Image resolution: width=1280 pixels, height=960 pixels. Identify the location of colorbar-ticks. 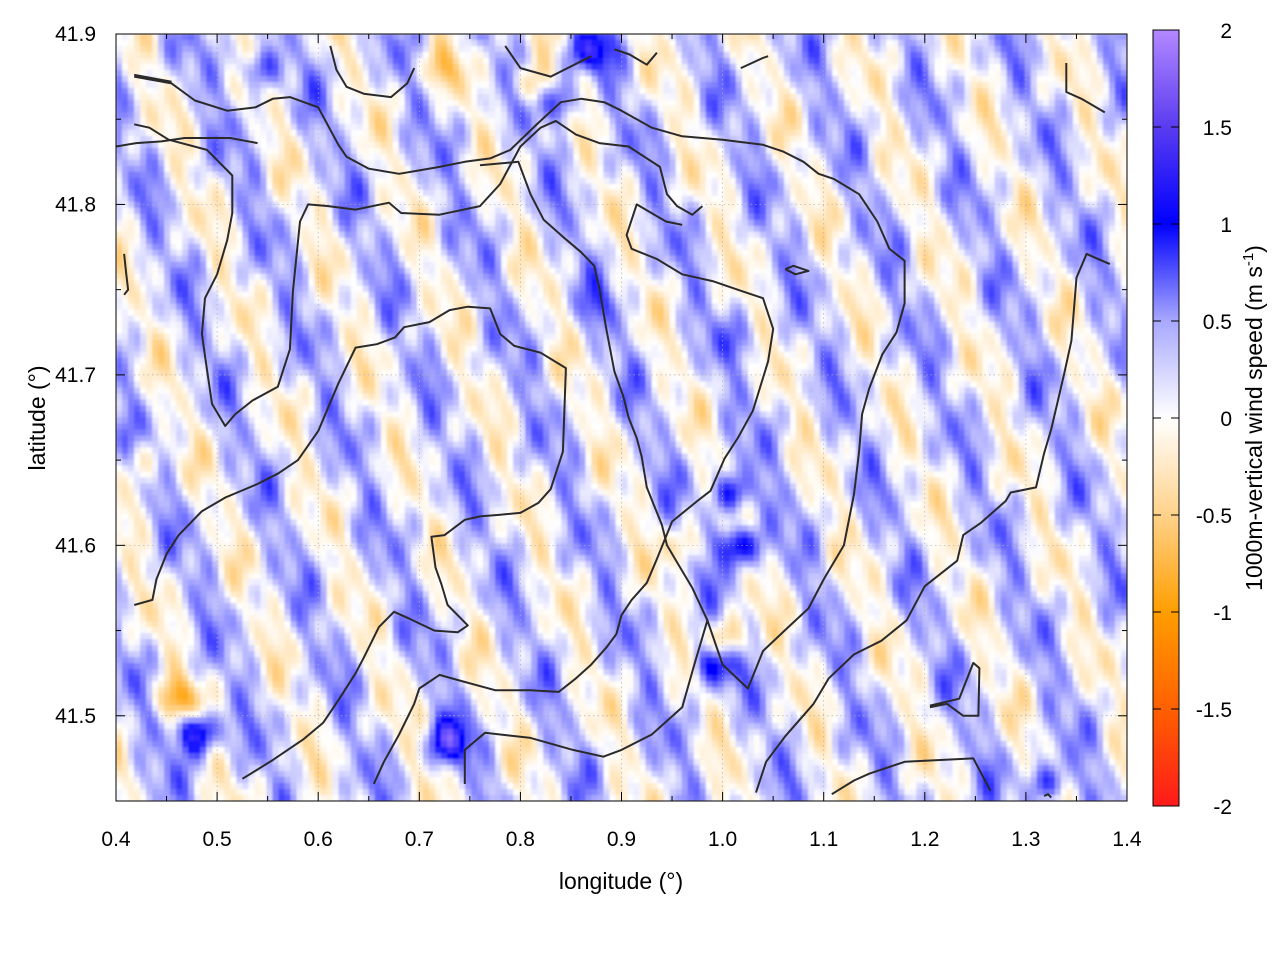
(1166, 418).